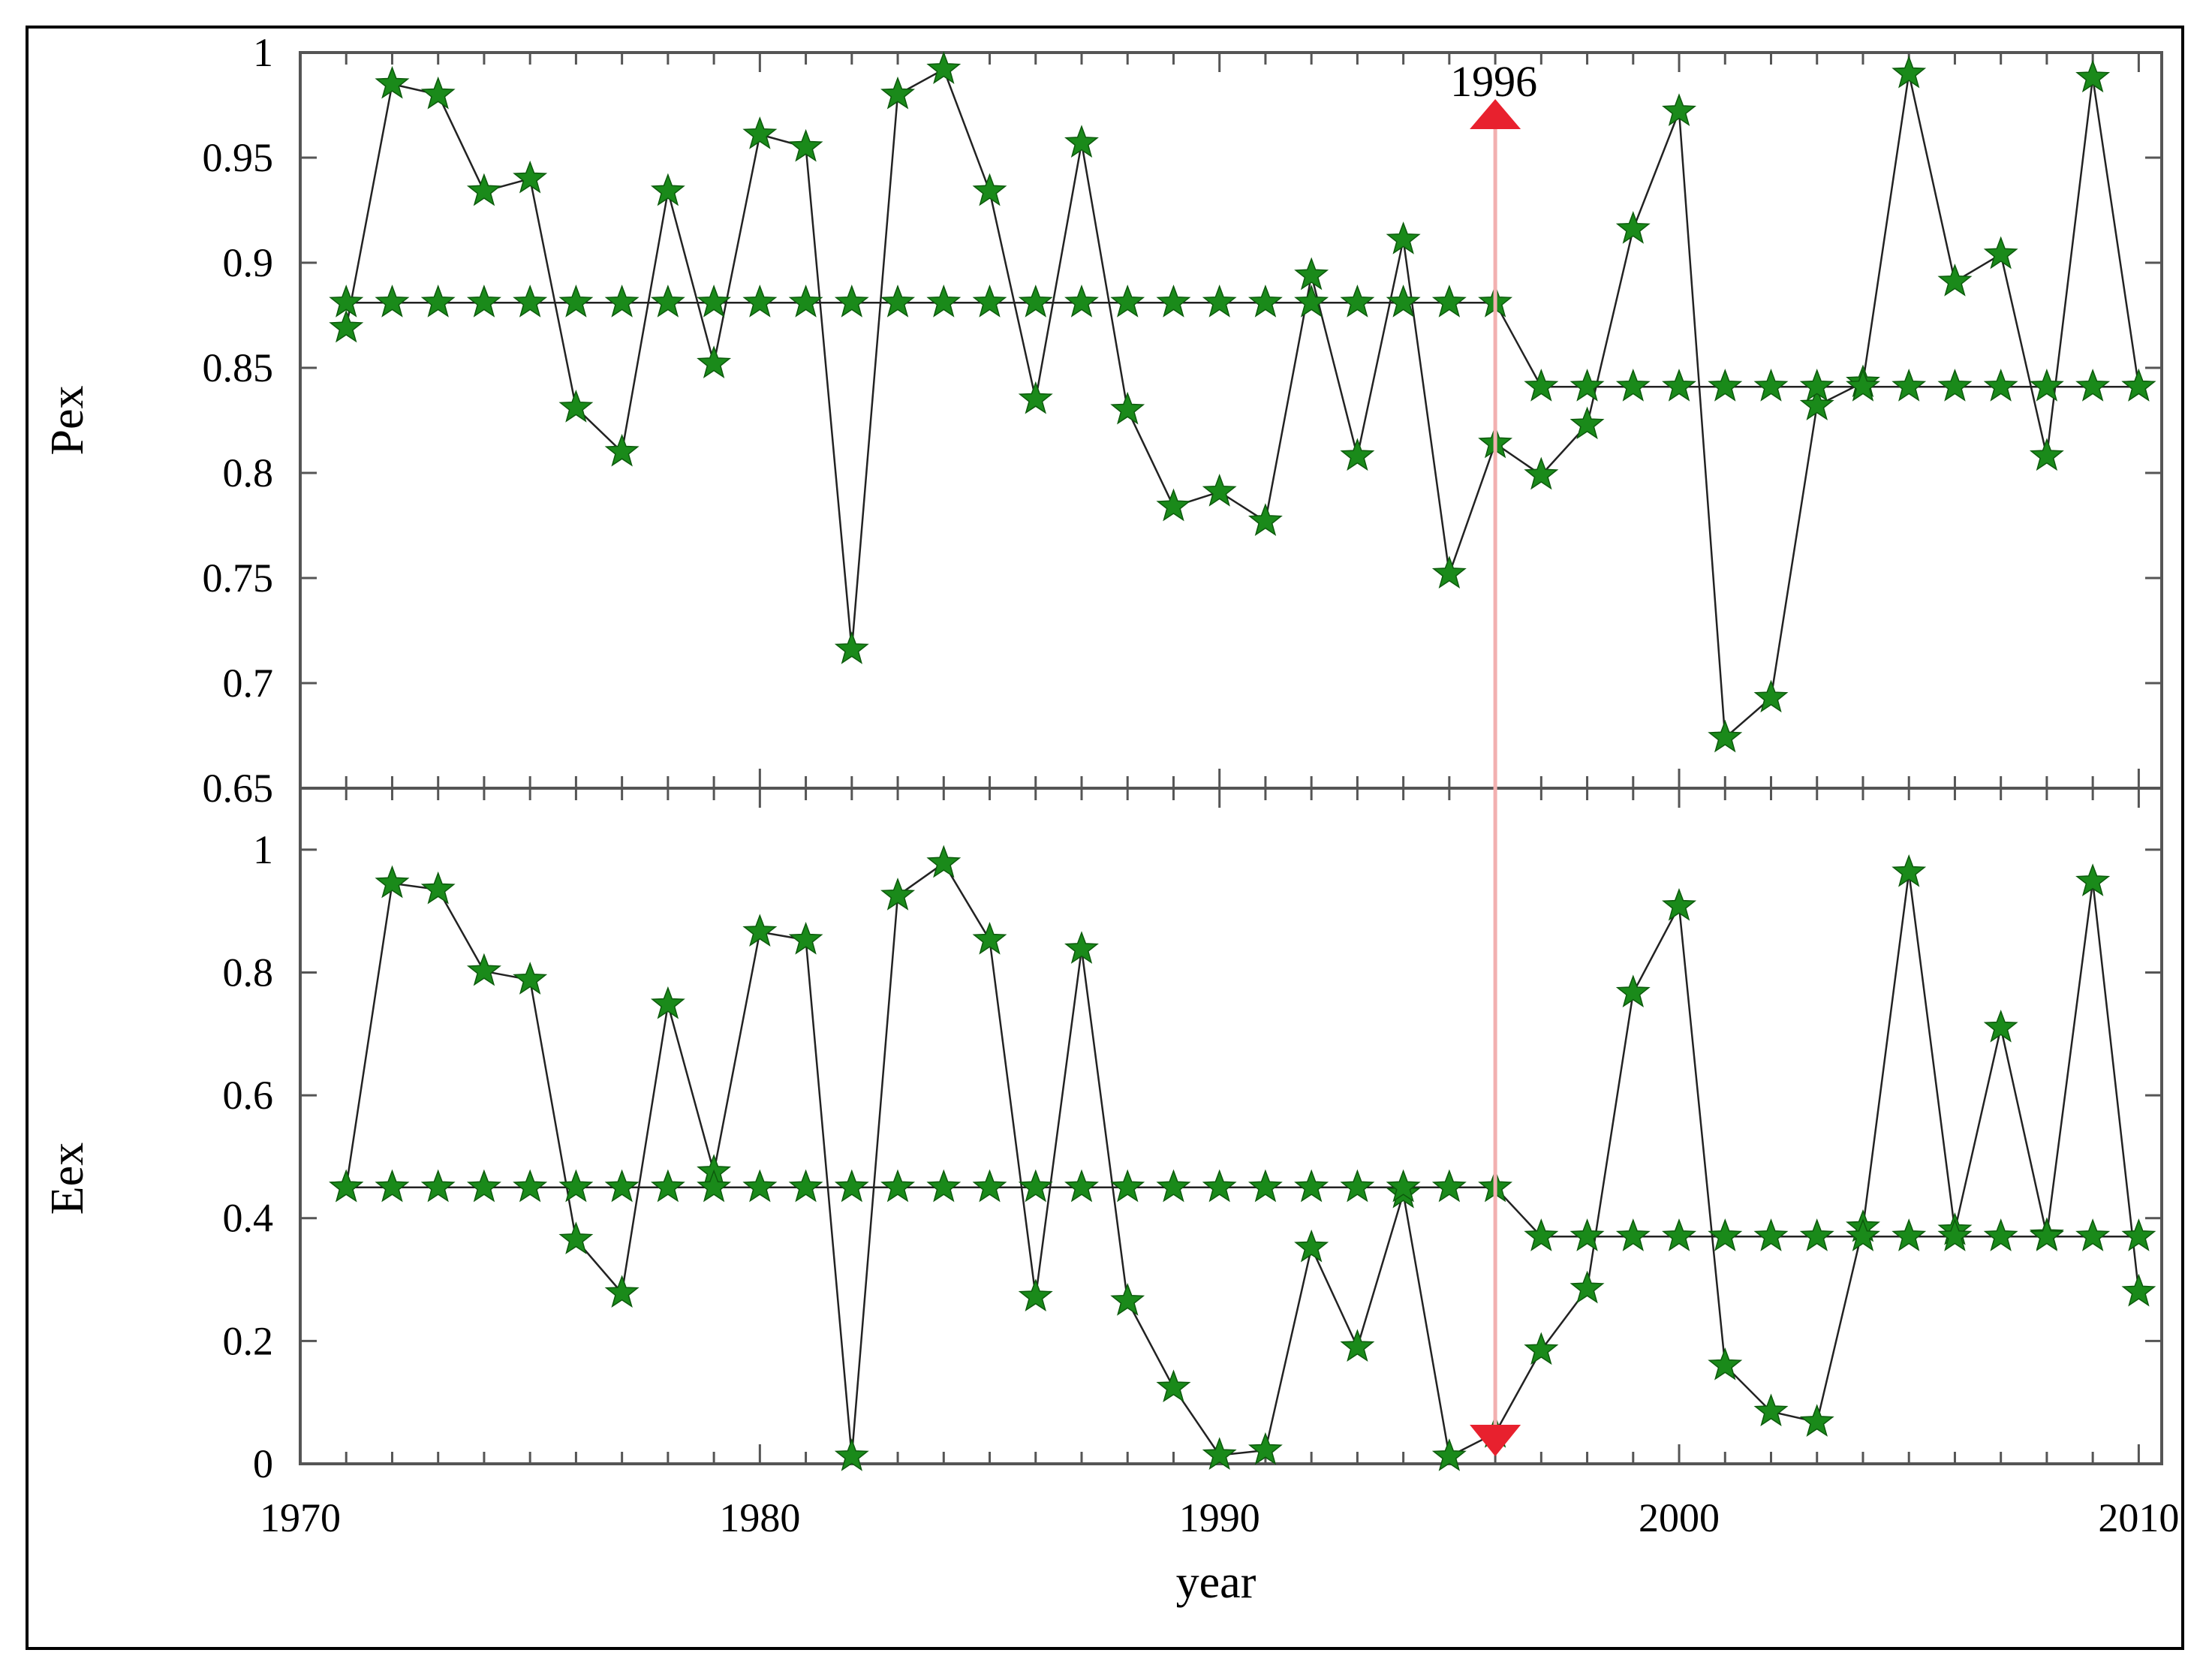 The height and width of the screenshot is (1680, 2209). I want to click on x-tick-label: 1980, so click(759, 1517).